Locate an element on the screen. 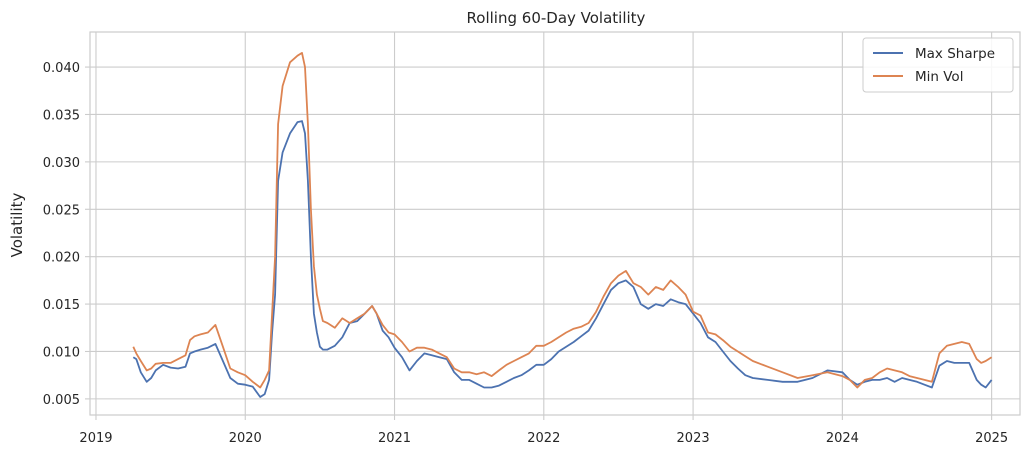  x-tick-label: 2020 is located at coordinates (245, 438).